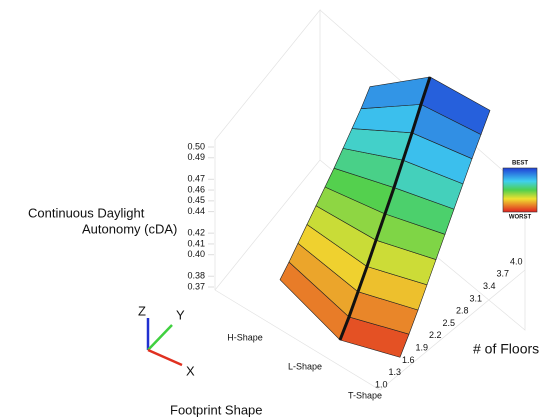  I want to click on z-tick-label: 0.44, so click(196, 211).